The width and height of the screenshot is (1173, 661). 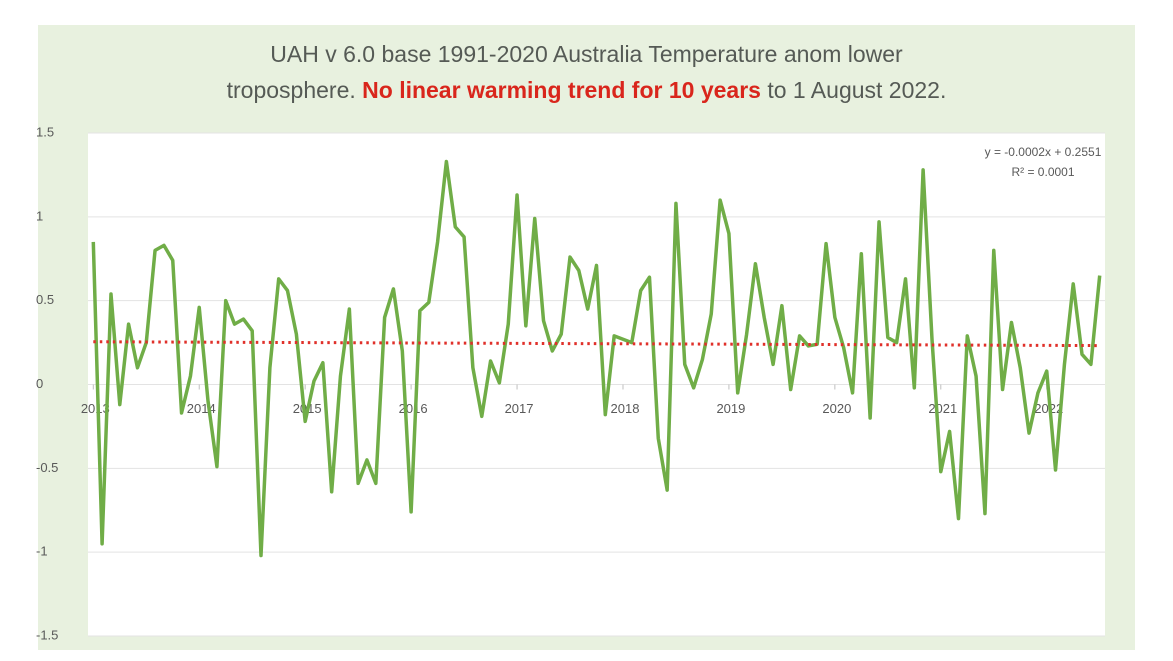 I want to click on y-tick-label: -1.5, so click(x=47, y=634).